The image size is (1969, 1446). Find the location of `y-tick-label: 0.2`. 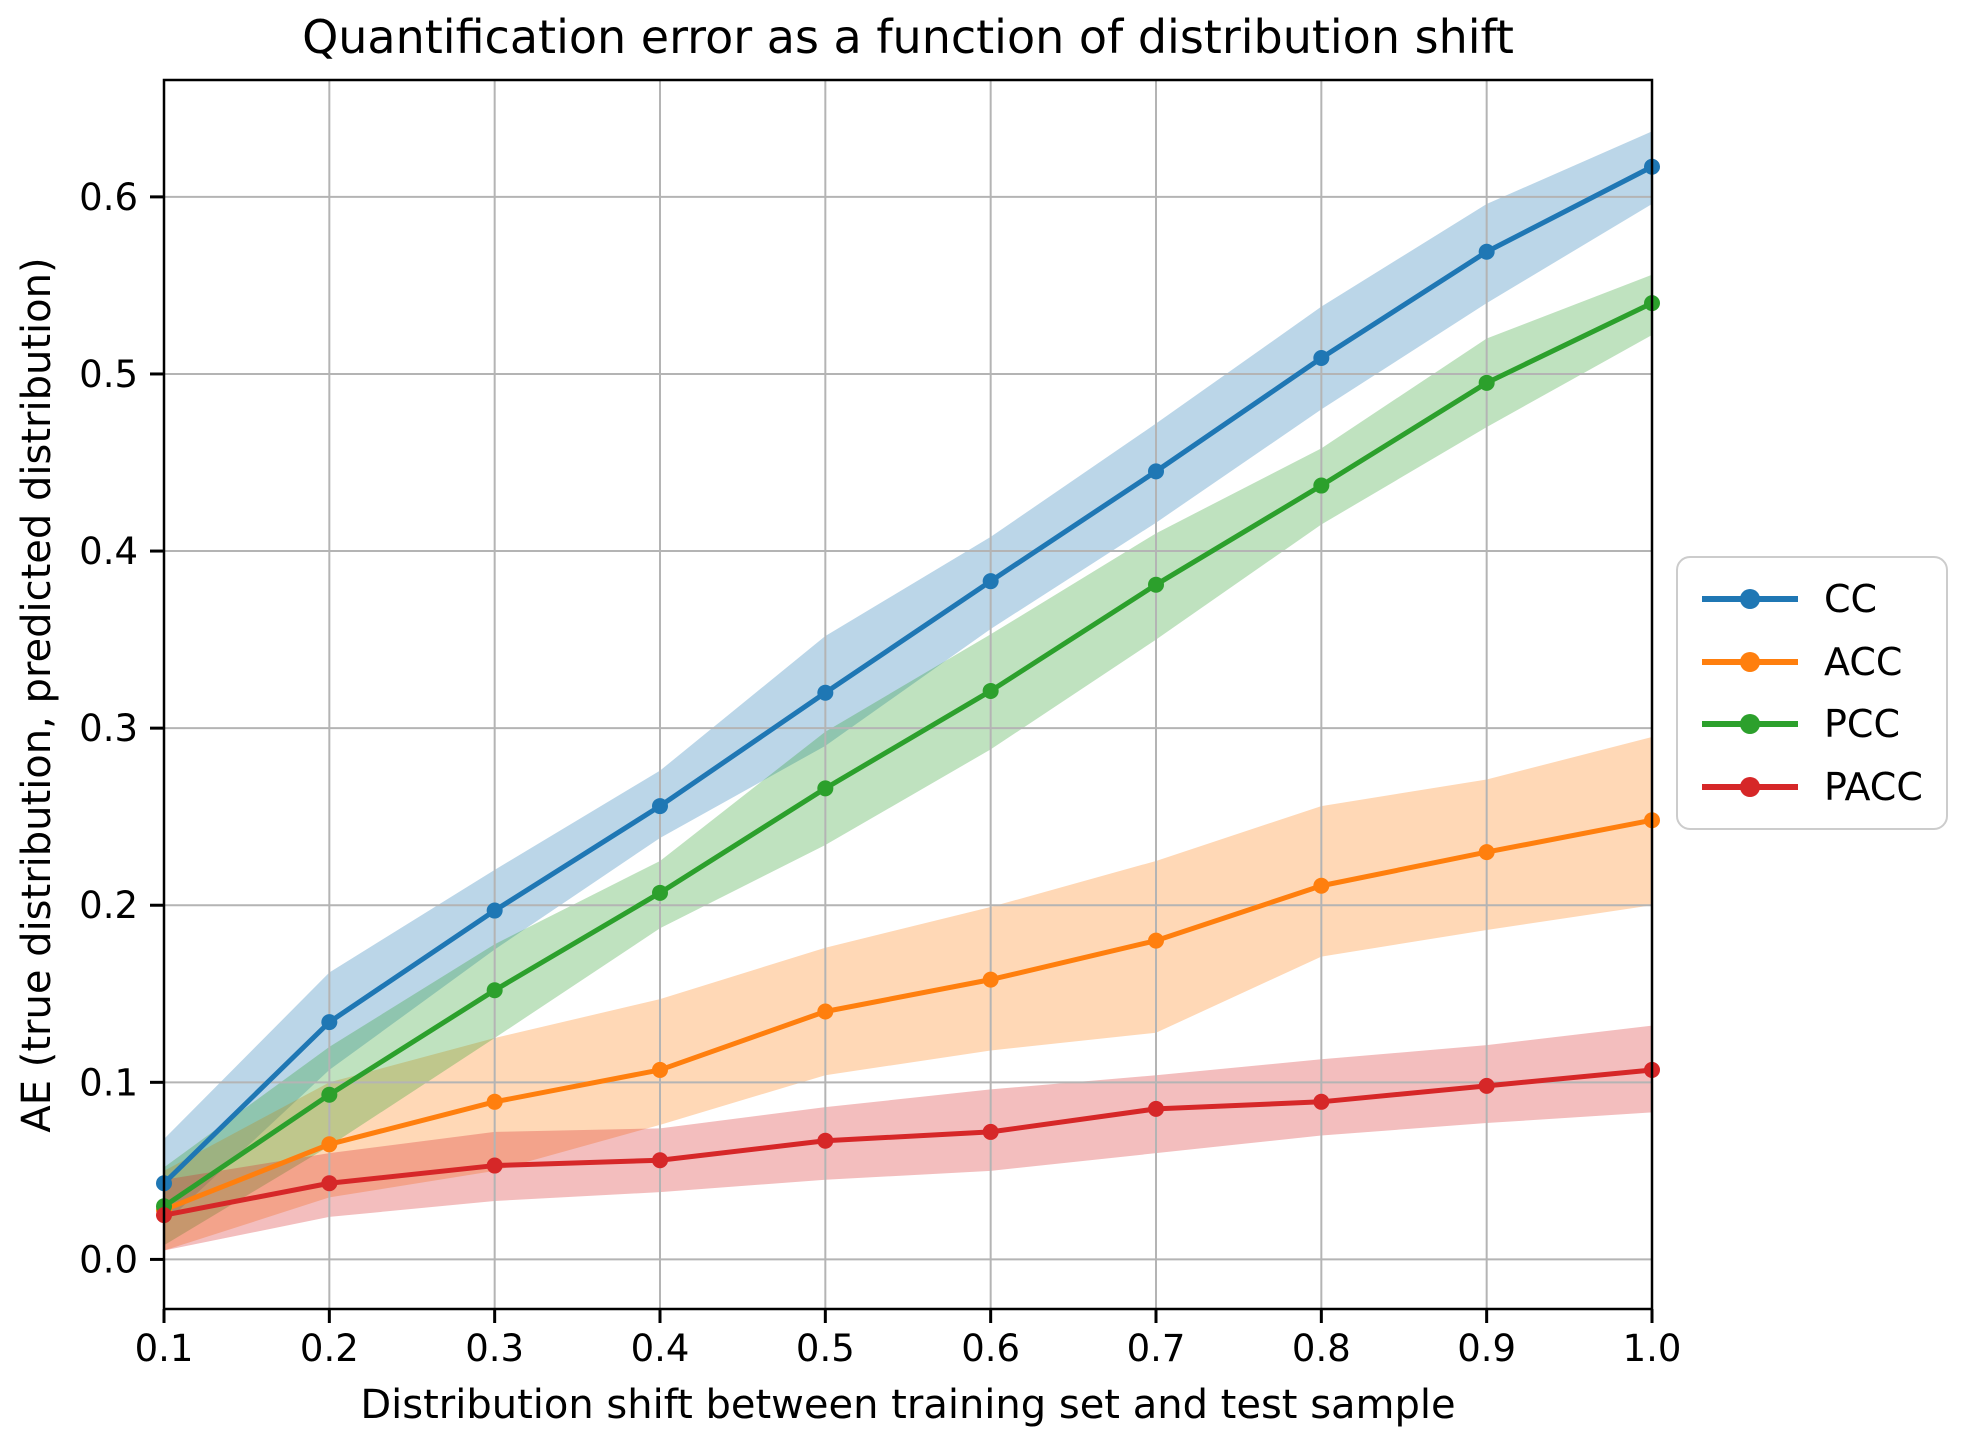

y-tick-label: 0.2 is located at coordinates (108, 905).